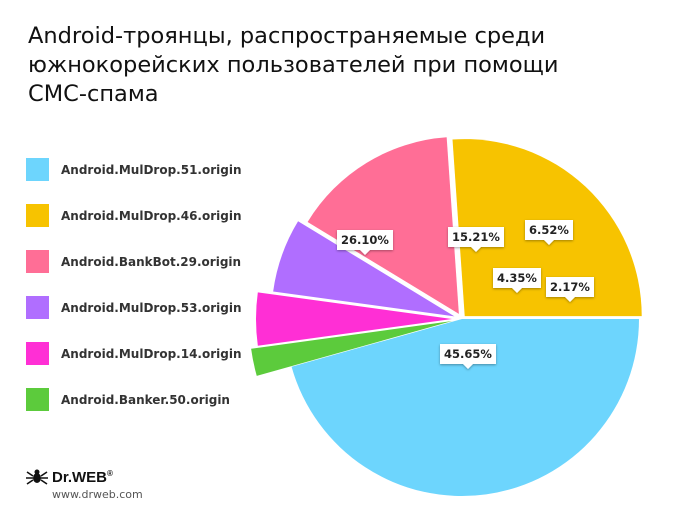  I want to click on data-label-text: 6.52%, so click(549, 230).